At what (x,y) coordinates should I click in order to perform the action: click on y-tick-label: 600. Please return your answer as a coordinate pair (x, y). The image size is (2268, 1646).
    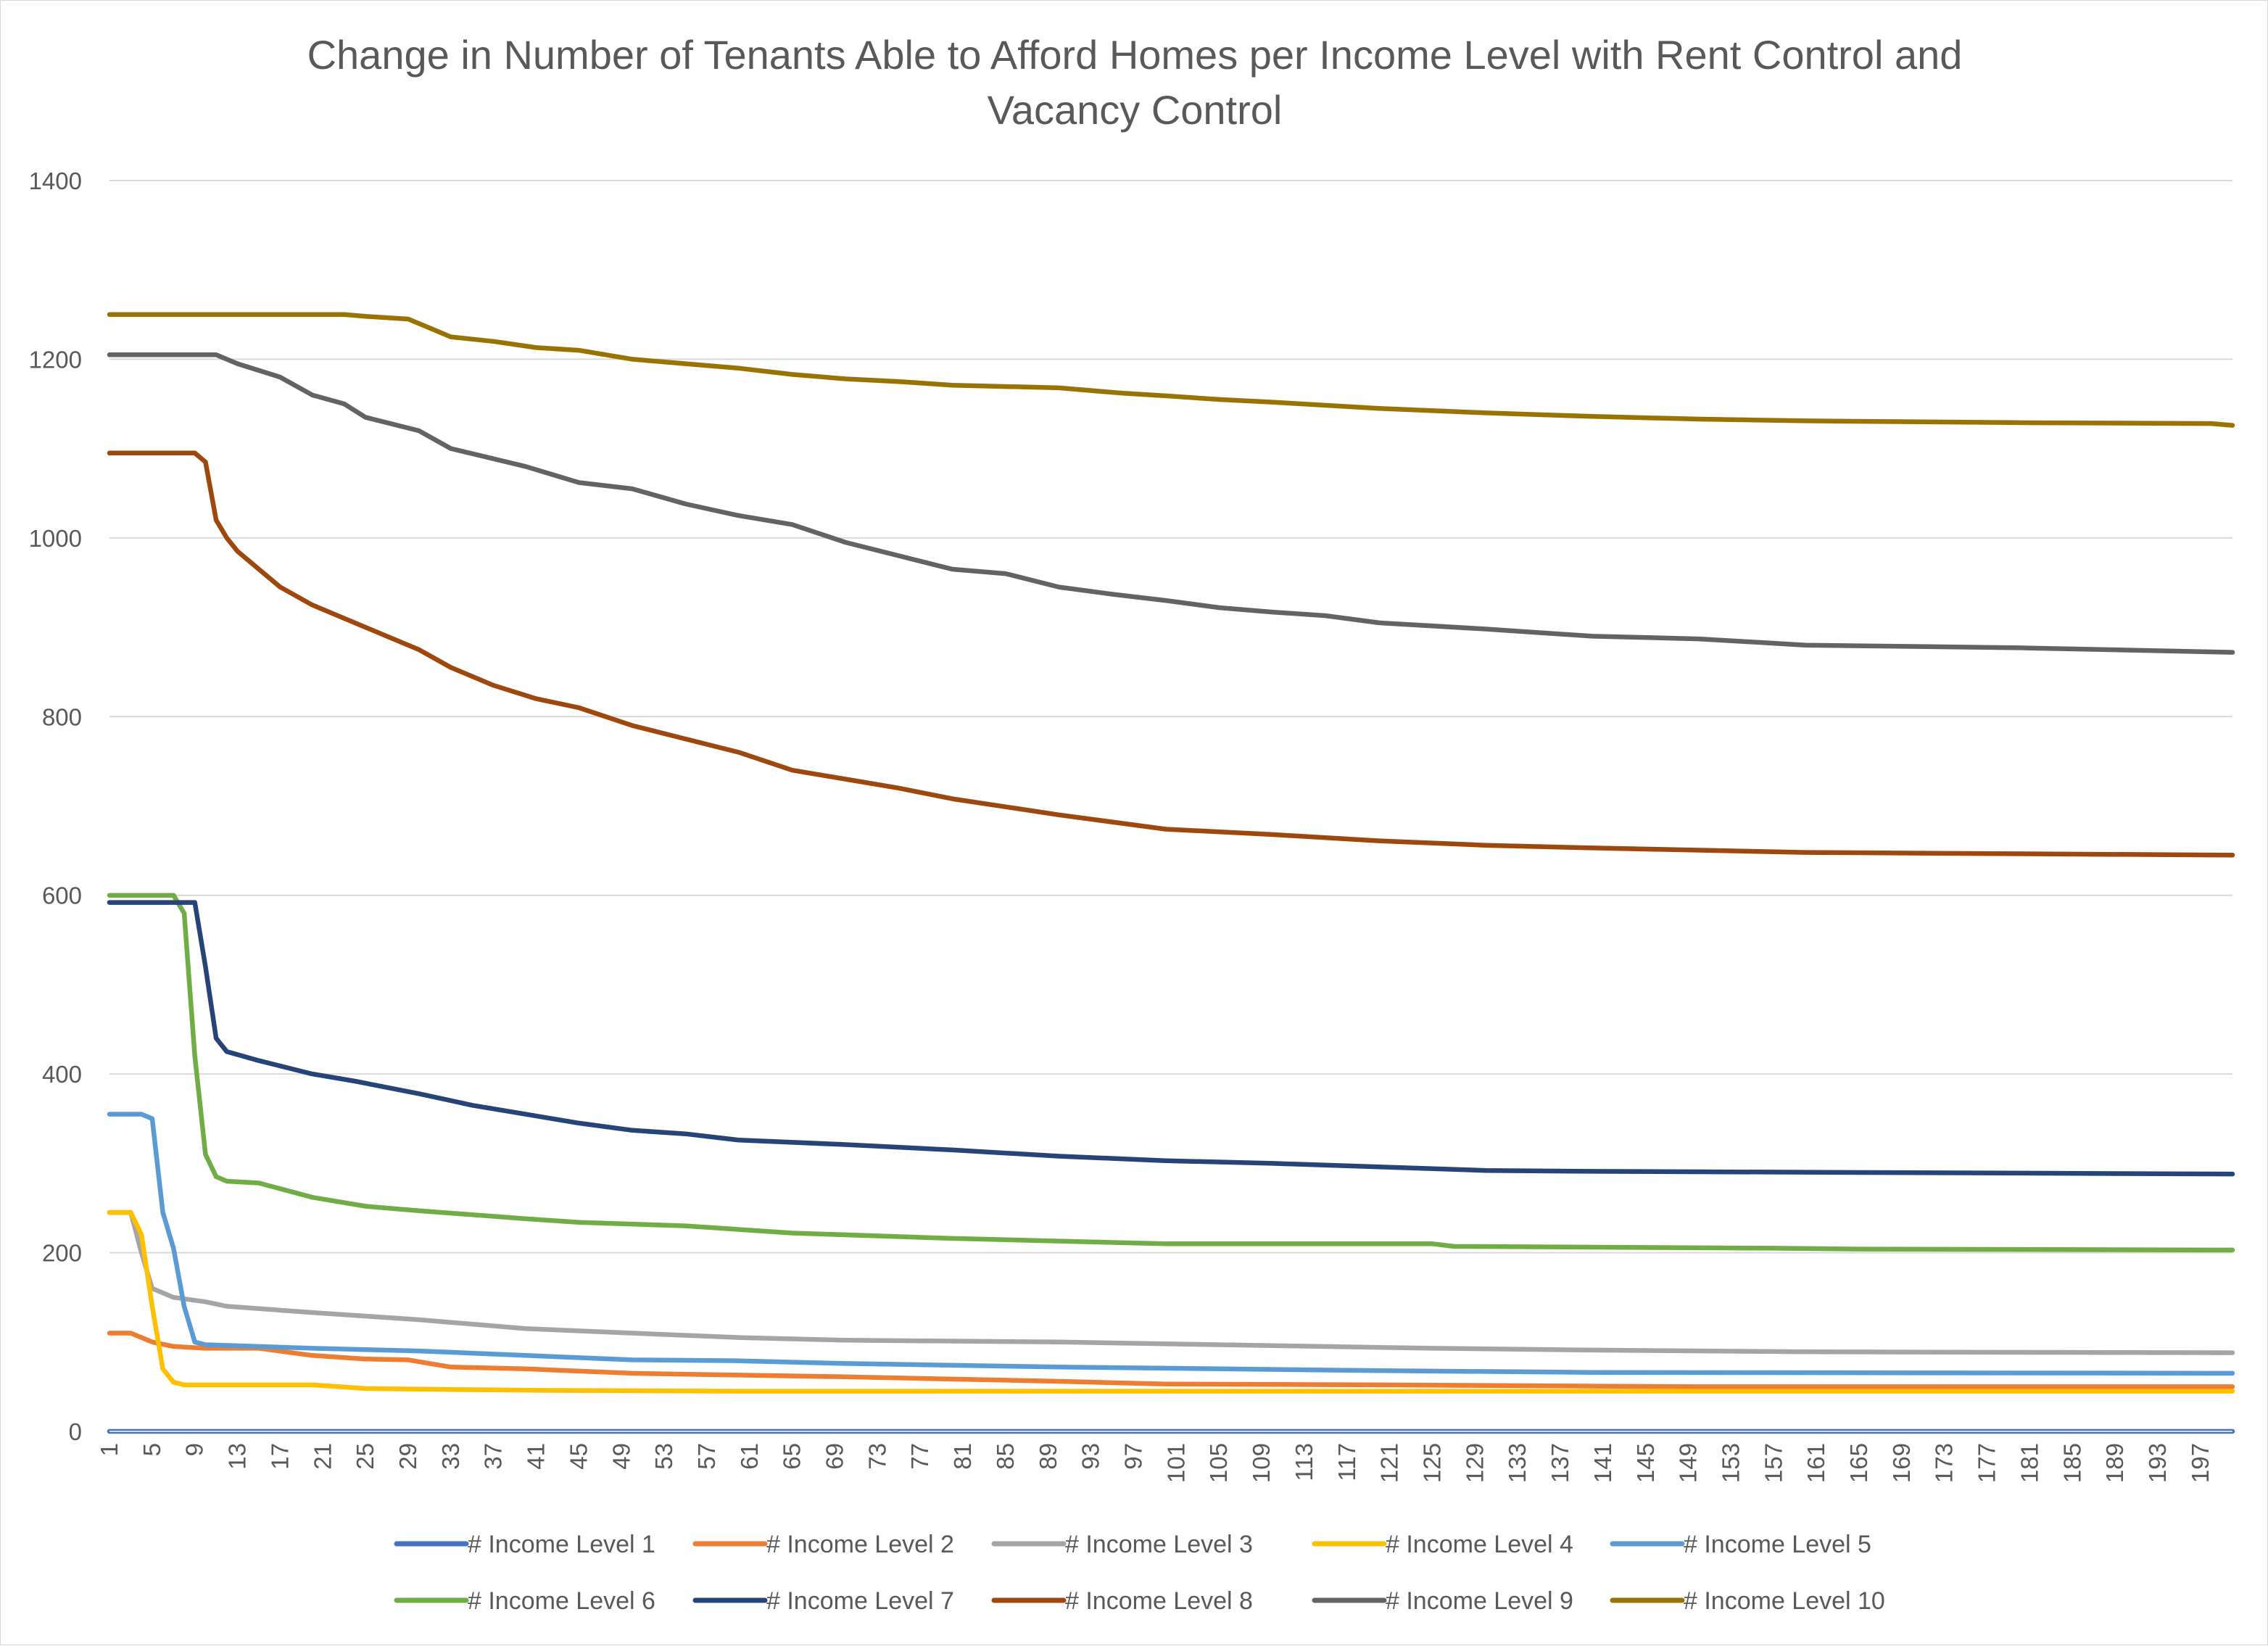
    Looking at the image, I should click on (62, 895).